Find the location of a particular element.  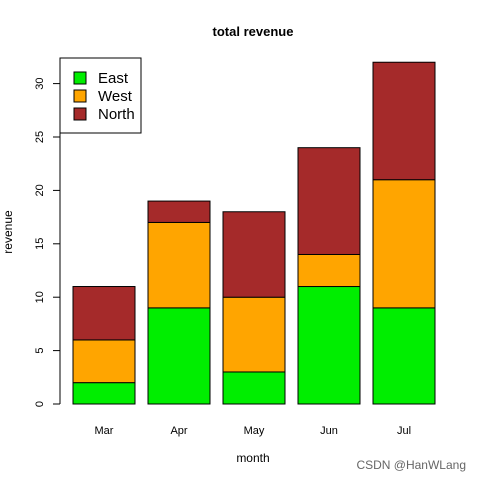

bar-north-may is located at coordinates (254, 254).